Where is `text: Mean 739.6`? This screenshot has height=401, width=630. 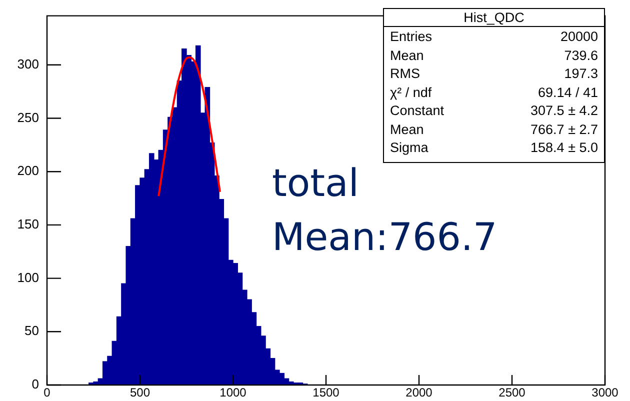 text: Mean 739.6 is located at coordinates (494, 55).